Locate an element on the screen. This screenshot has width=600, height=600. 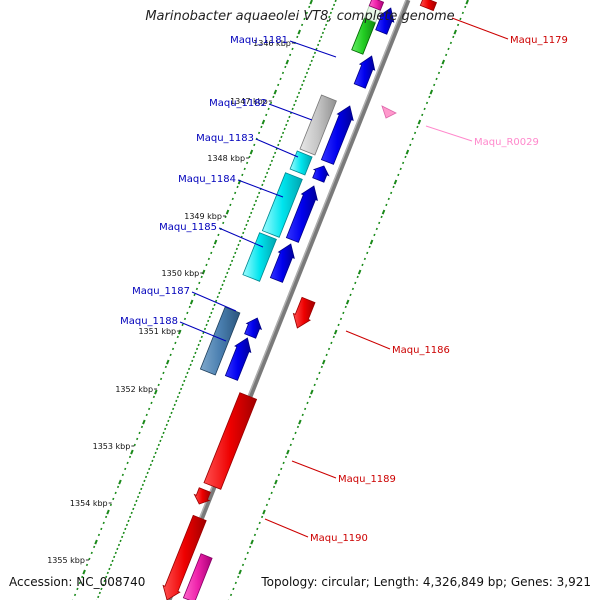
rna-feature-maqu-r0029 is located at coordinates (389, 112).